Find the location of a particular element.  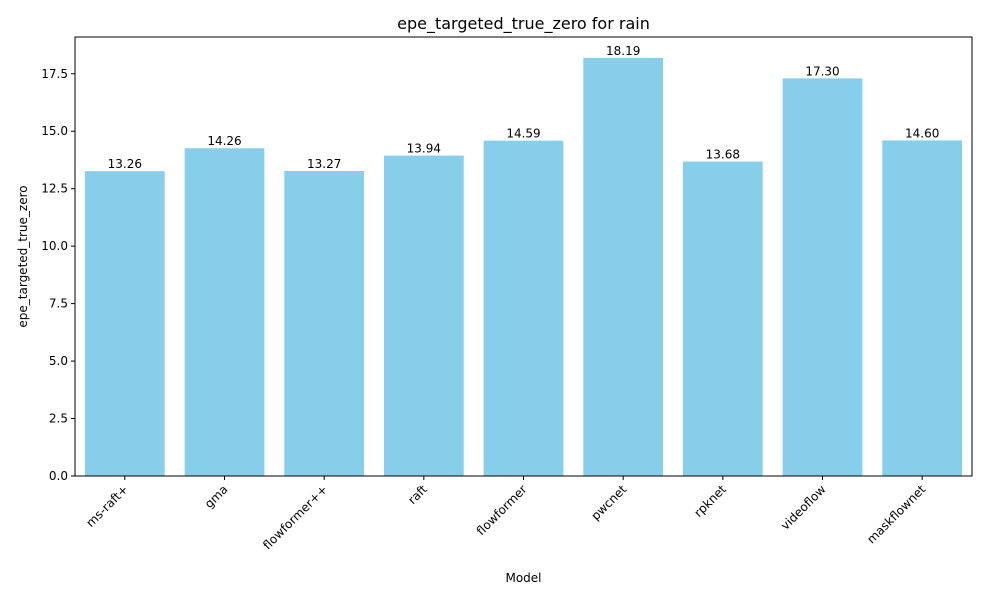

y-tick-label: 15.0 is located at coordinates (54, 131).